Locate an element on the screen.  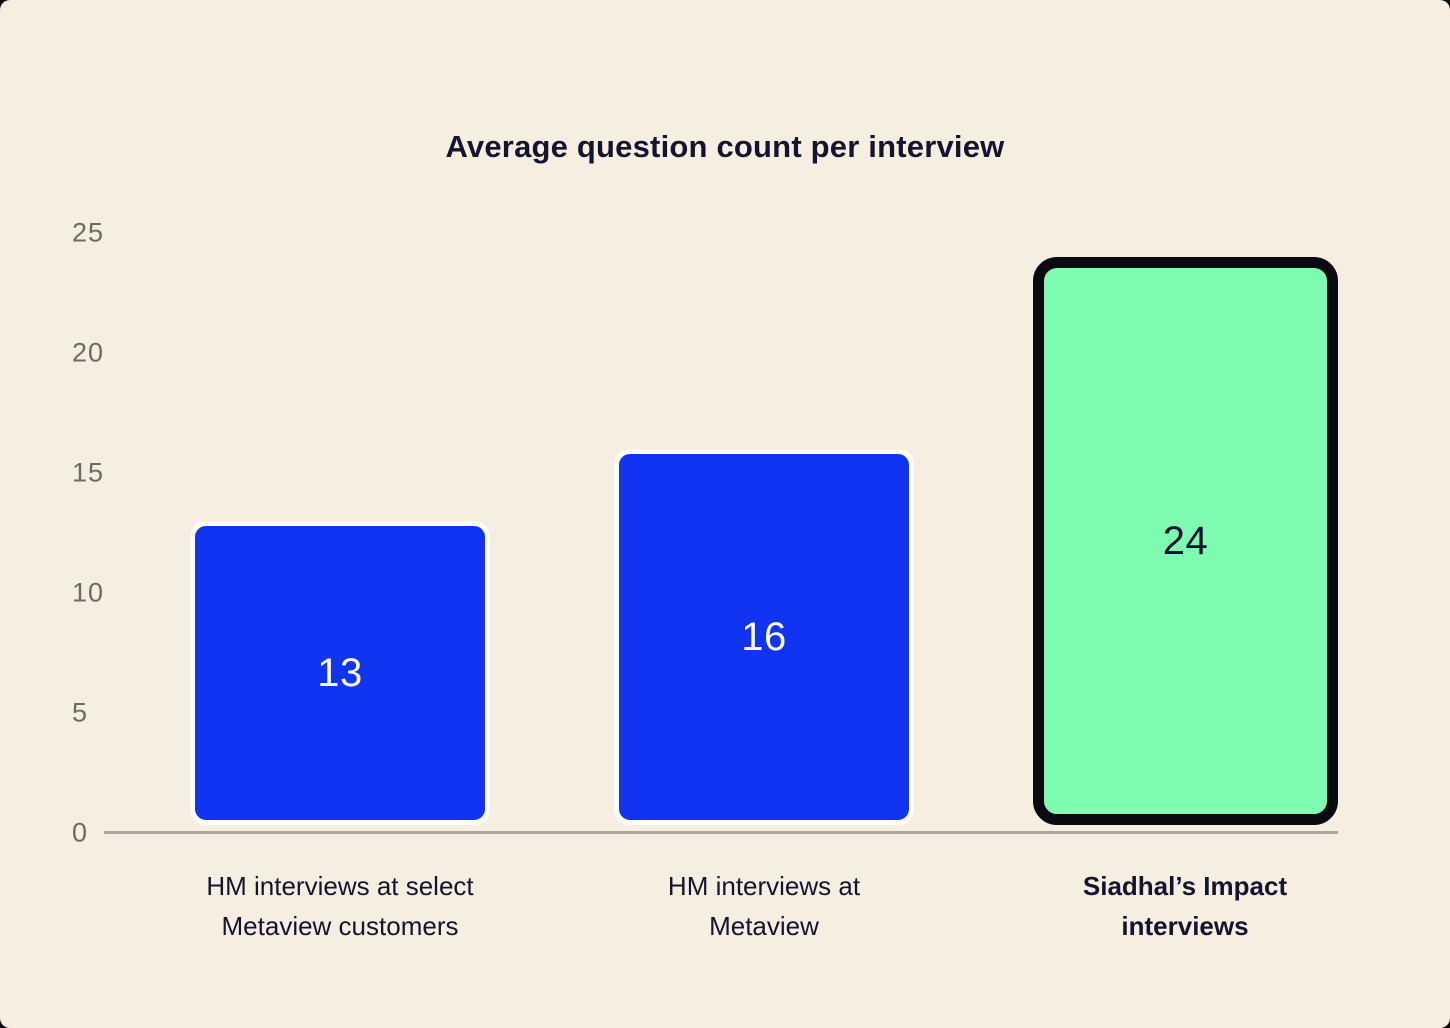
bar-value-label: 13 is located at coordinates (340, 672).